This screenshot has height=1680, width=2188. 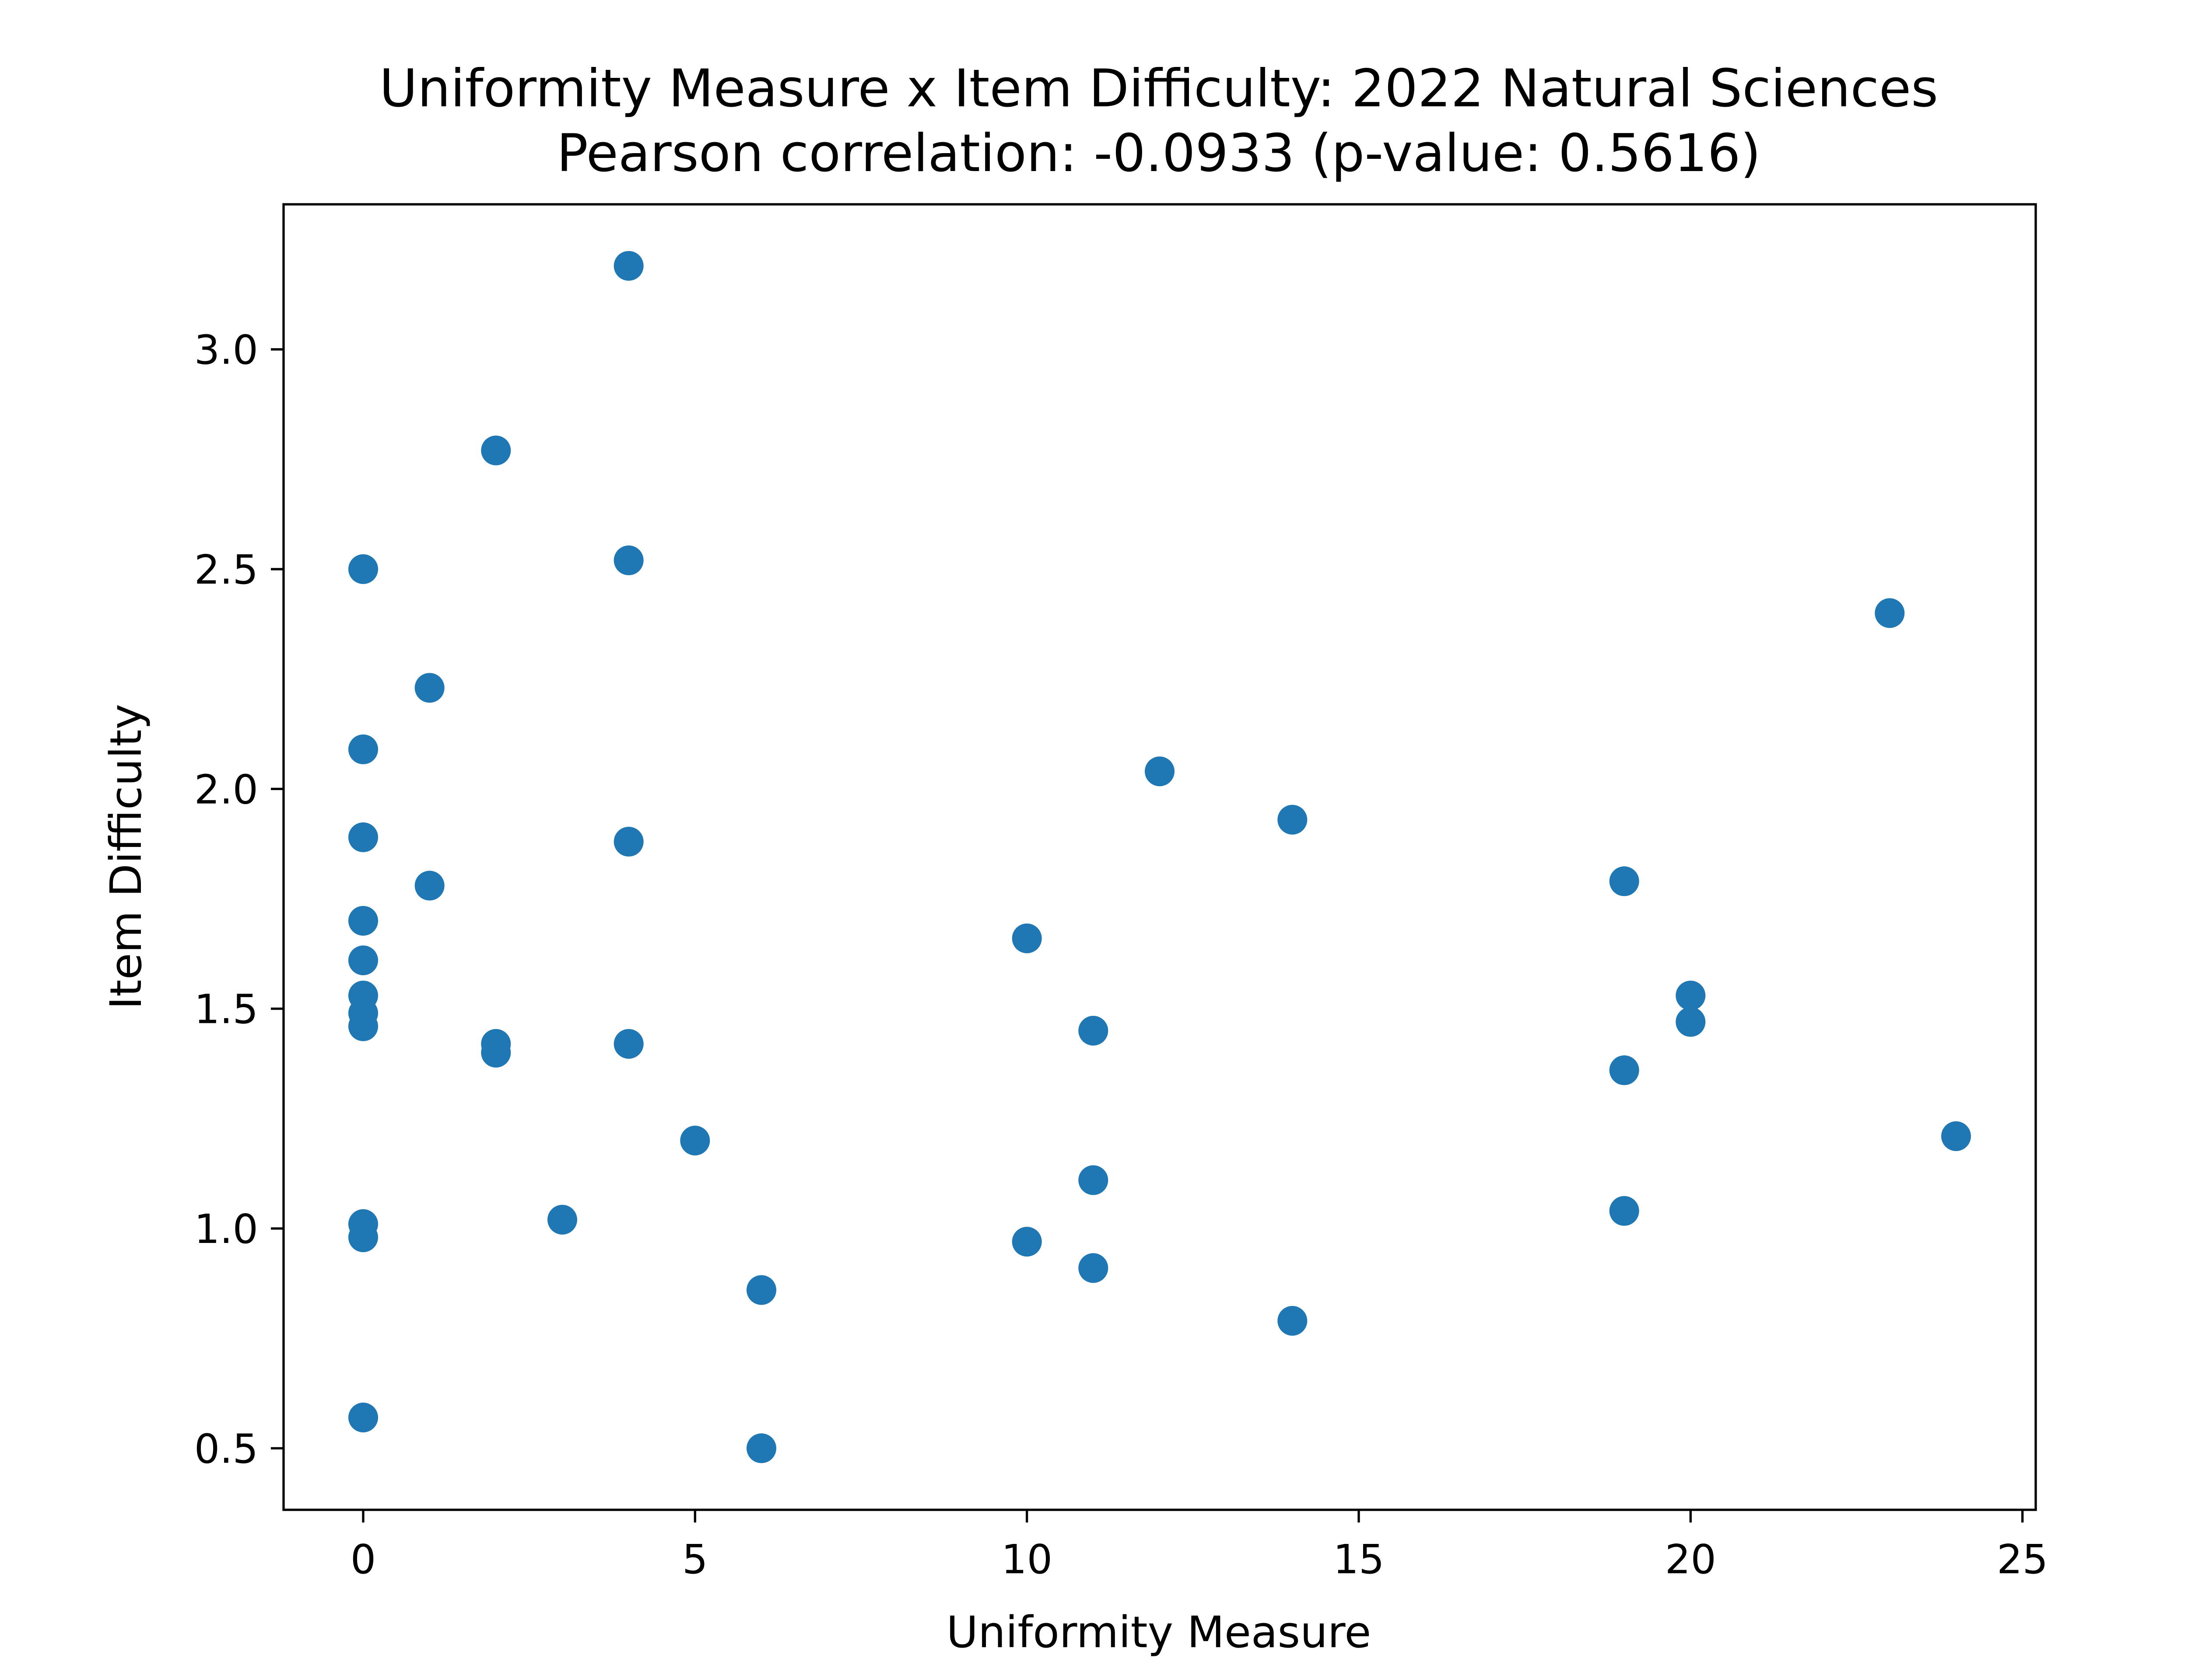 I want to click on x-axis-ticks: 0 5 10 15 20 25, so click(x=1199, y=1546).